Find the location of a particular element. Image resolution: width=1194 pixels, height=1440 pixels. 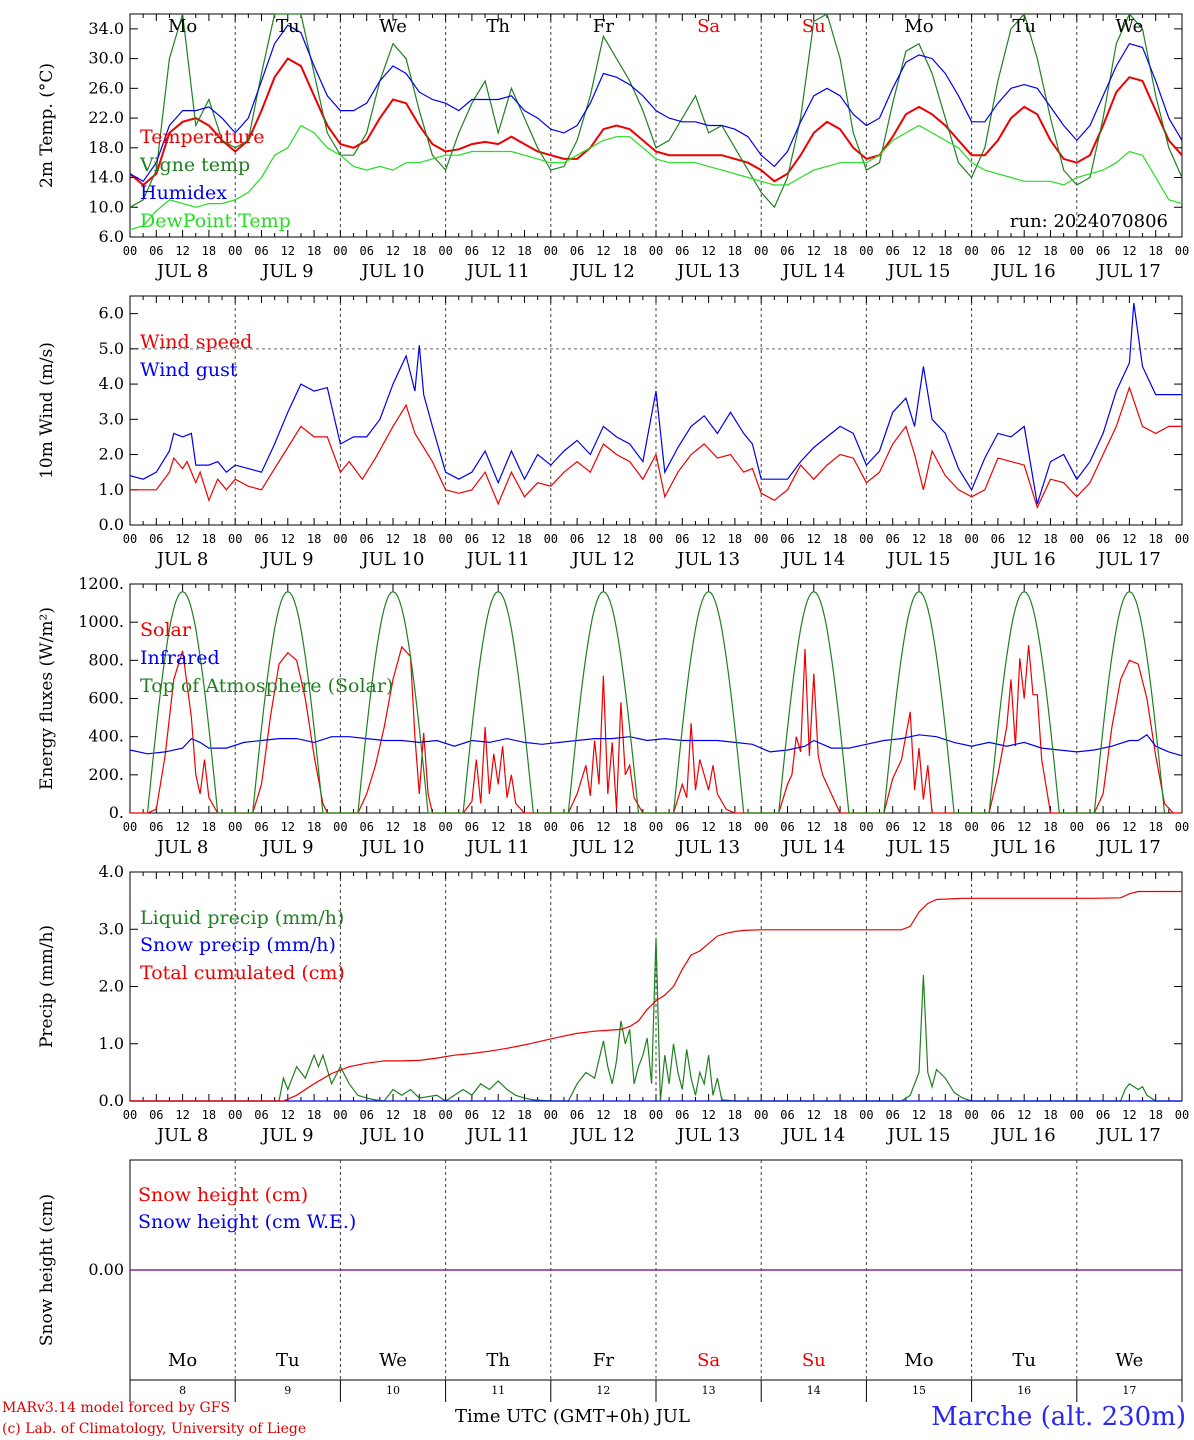

day-name-label: Mo is located at coordinates (918, 1360).